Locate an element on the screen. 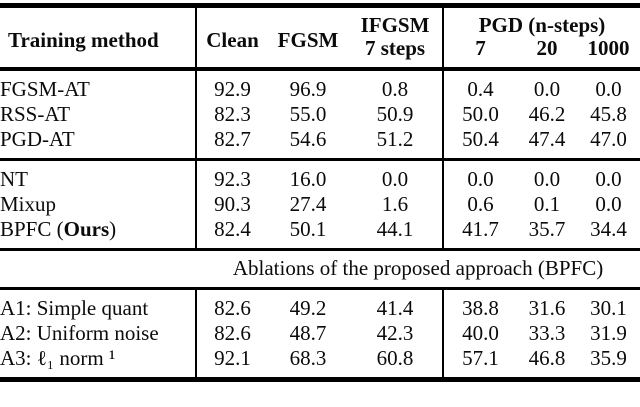 The height and width of the screenshot is (407, 640). header-training-method: Training method is located at coordinates (83, 40).